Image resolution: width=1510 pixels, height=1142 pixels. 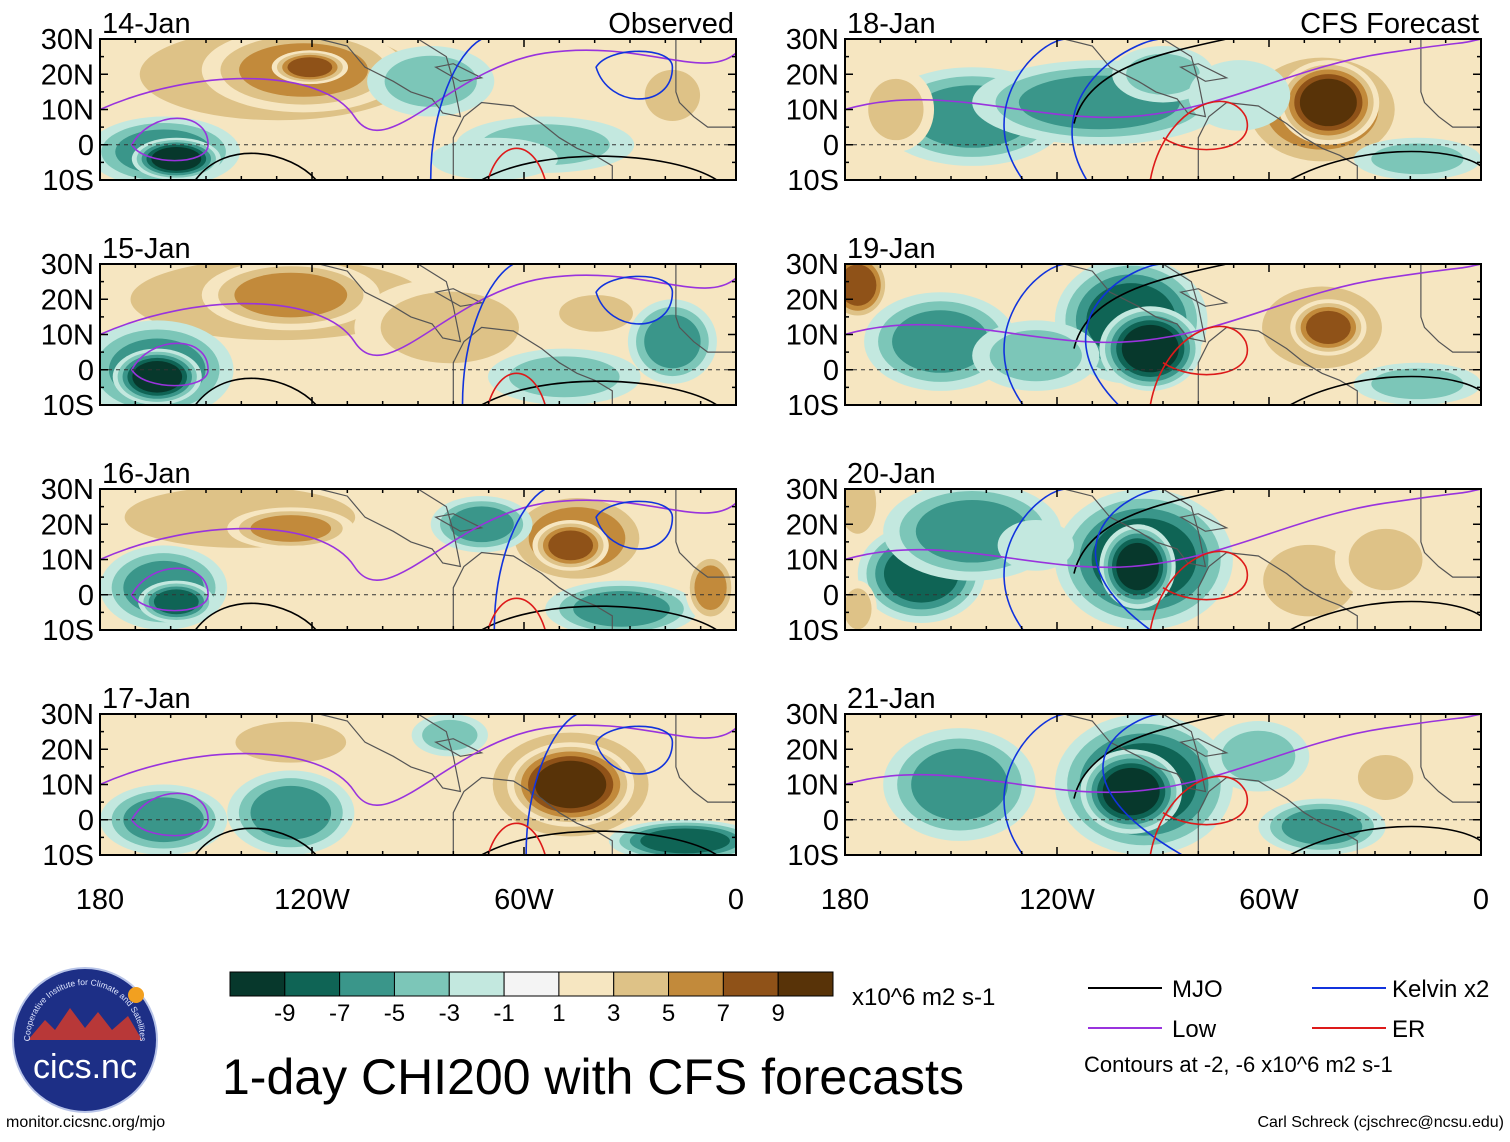 What do you see at coordinates (449, 1013) in the screenshot?
I see `colorbar-tick-label: -3` at bounding box center [449, 1013].